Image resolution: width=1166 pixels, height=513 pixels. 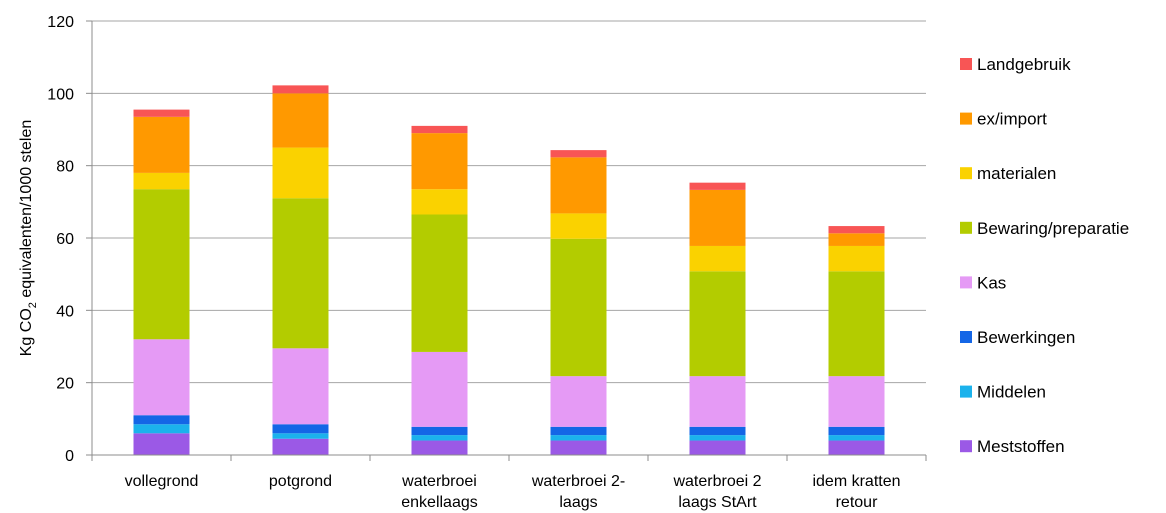 I want to click on x-category-label: waterbroei 2 laags StArt, so click(x=716, y=492).